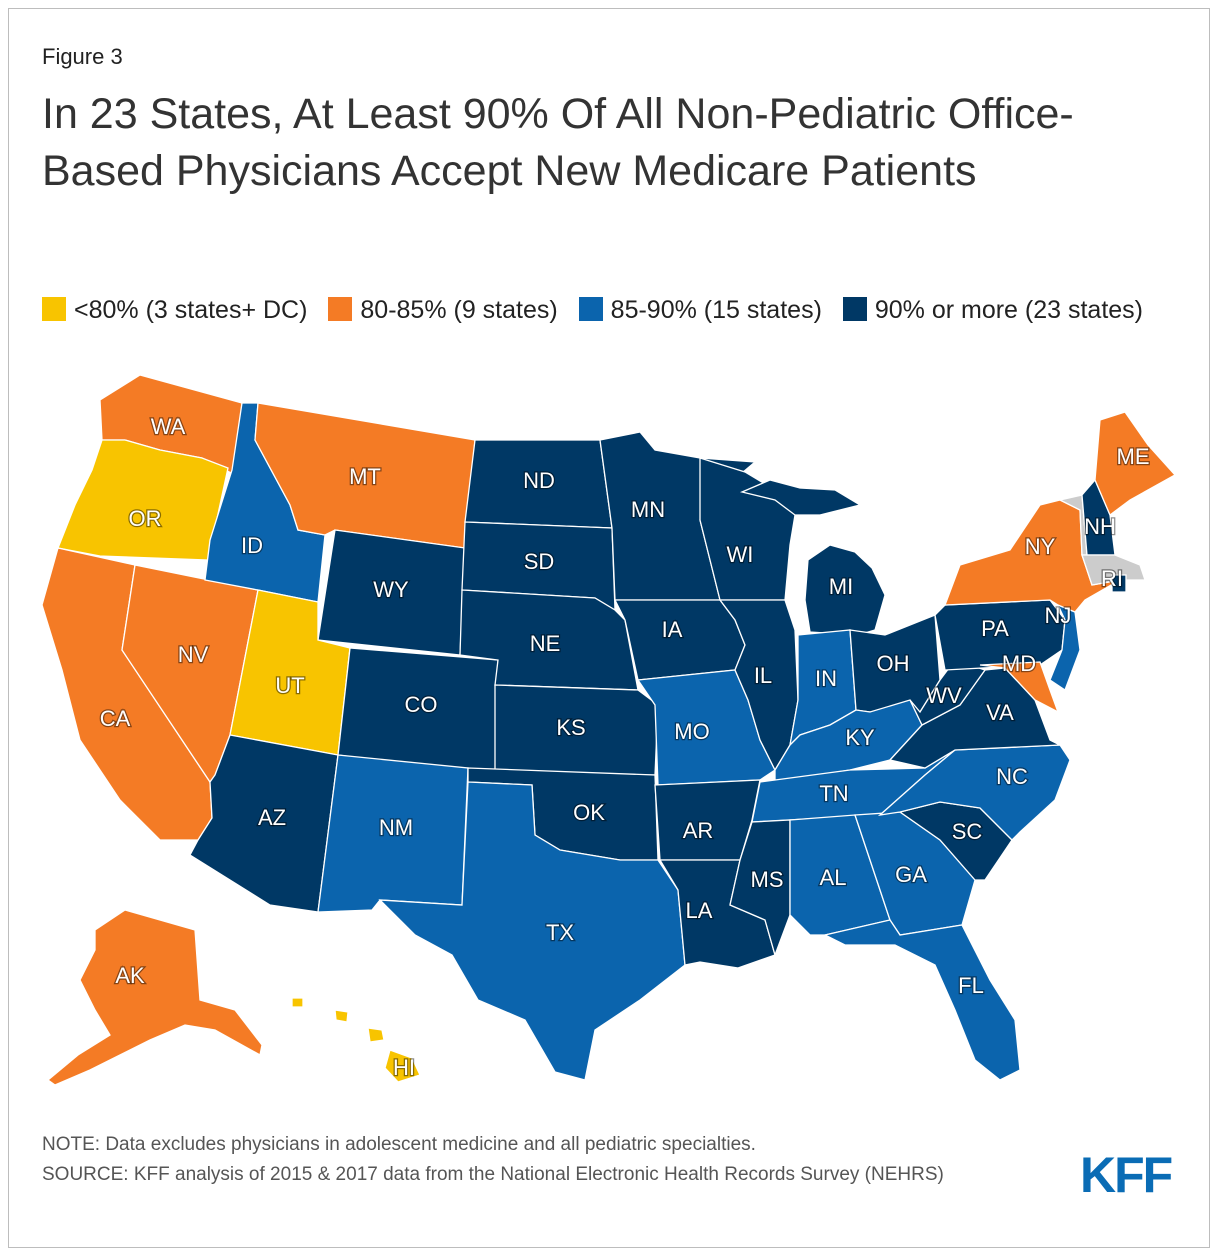 Image resolution: width=1220 pixels, height=1258 pixels. Describe the element at coordinates (1012, 776) in the screenshot. I see `label-NC: NC` at that location.